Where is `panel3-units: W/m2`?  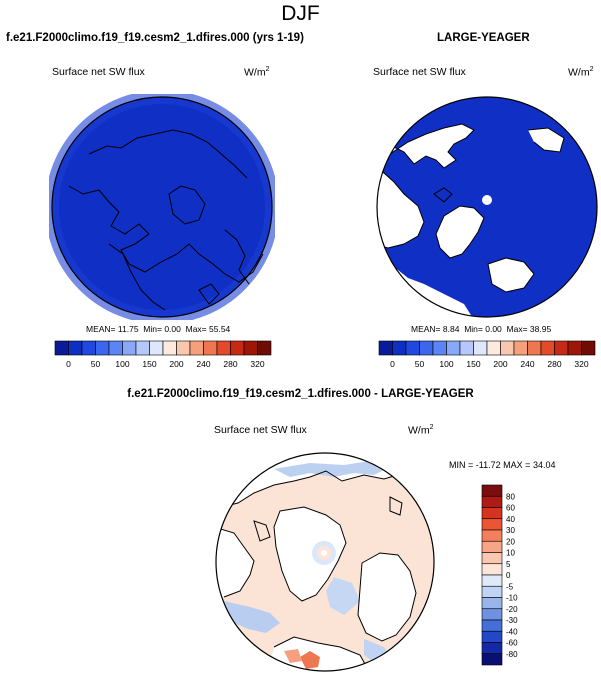 panel3-units: W/m2 is located at coordinates (421, 430).